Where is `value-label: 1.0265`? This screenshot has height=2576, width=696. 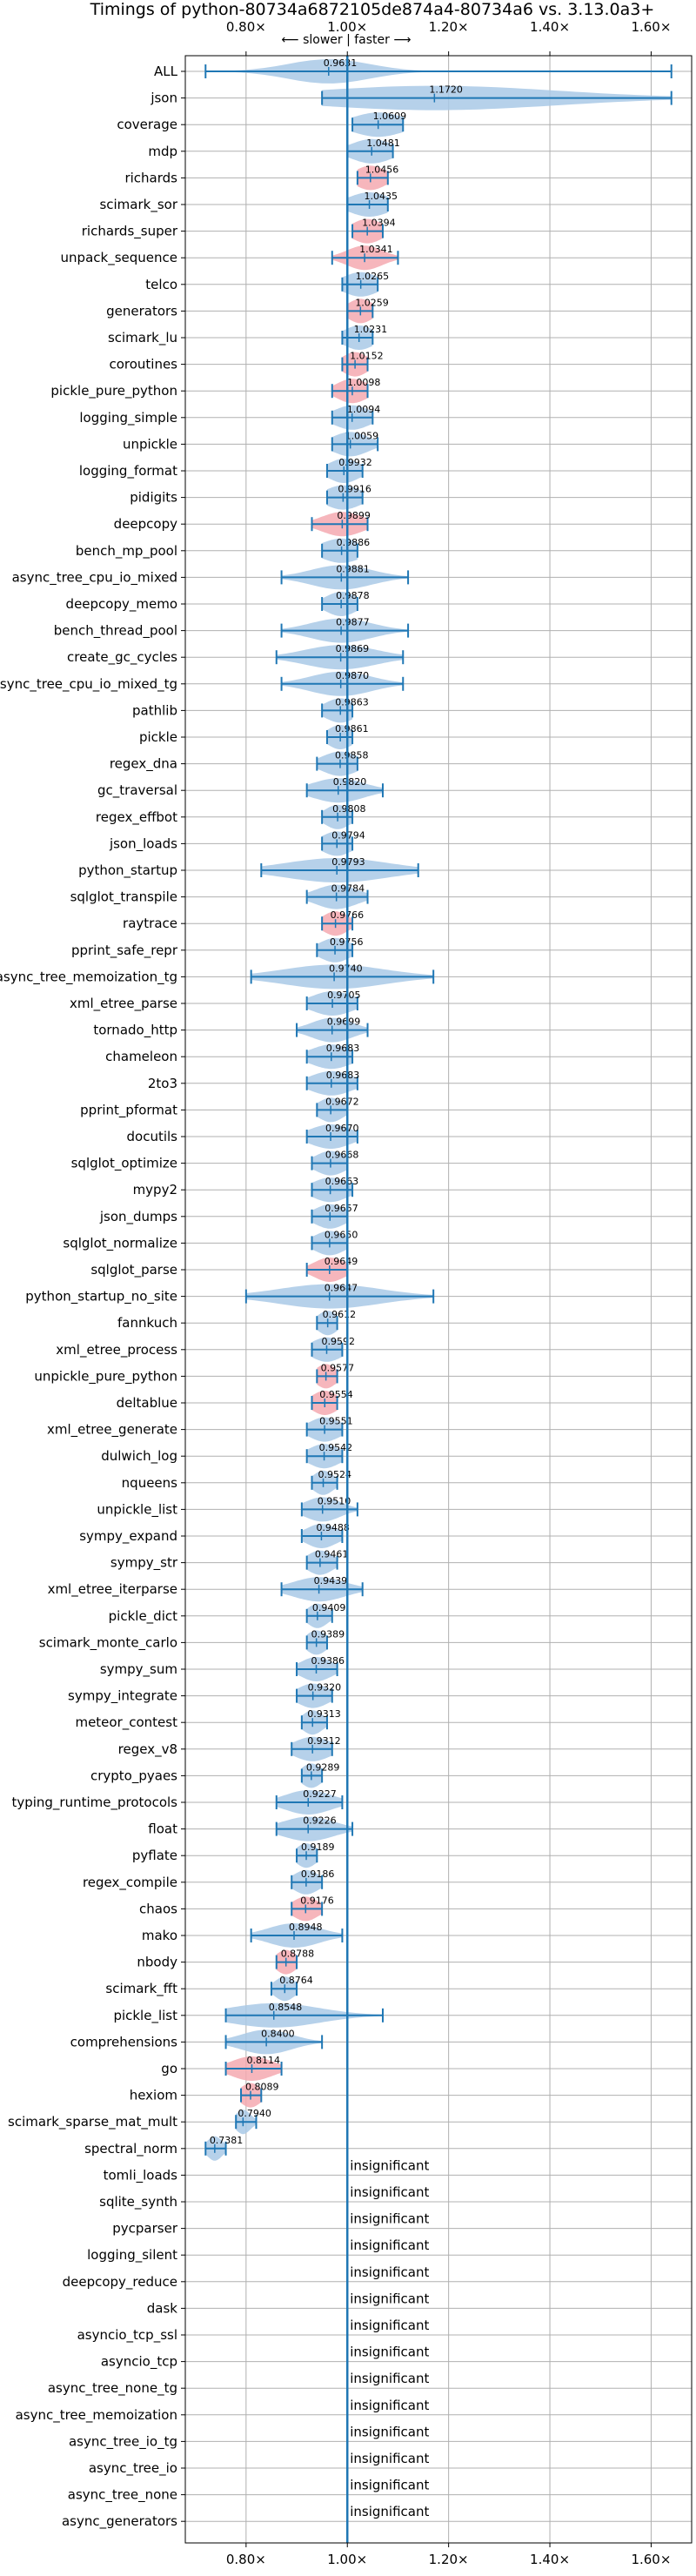
value-label: 1.0265 is located at coordinates (373, 277).